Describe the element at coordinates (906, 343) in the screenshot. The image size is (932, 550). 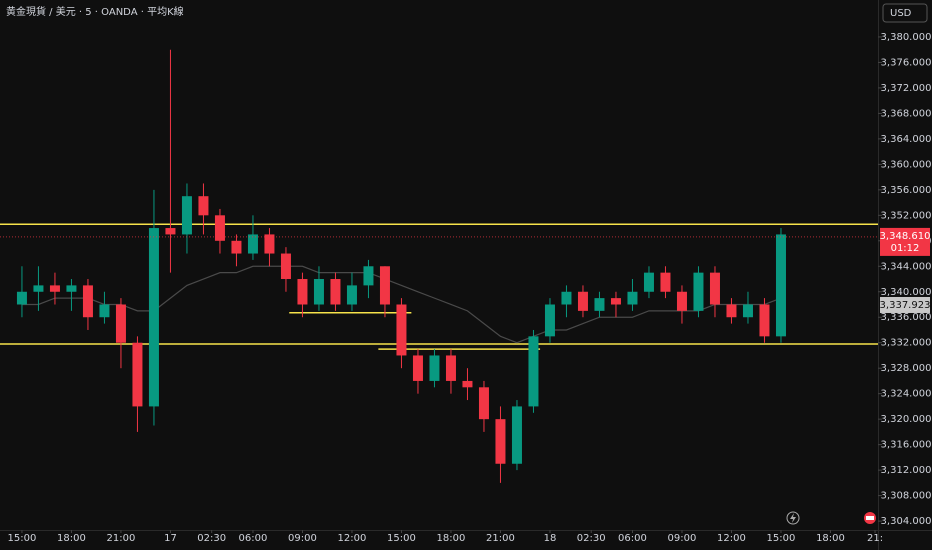
I see `y-tick-label: 3,332.000` at that location.